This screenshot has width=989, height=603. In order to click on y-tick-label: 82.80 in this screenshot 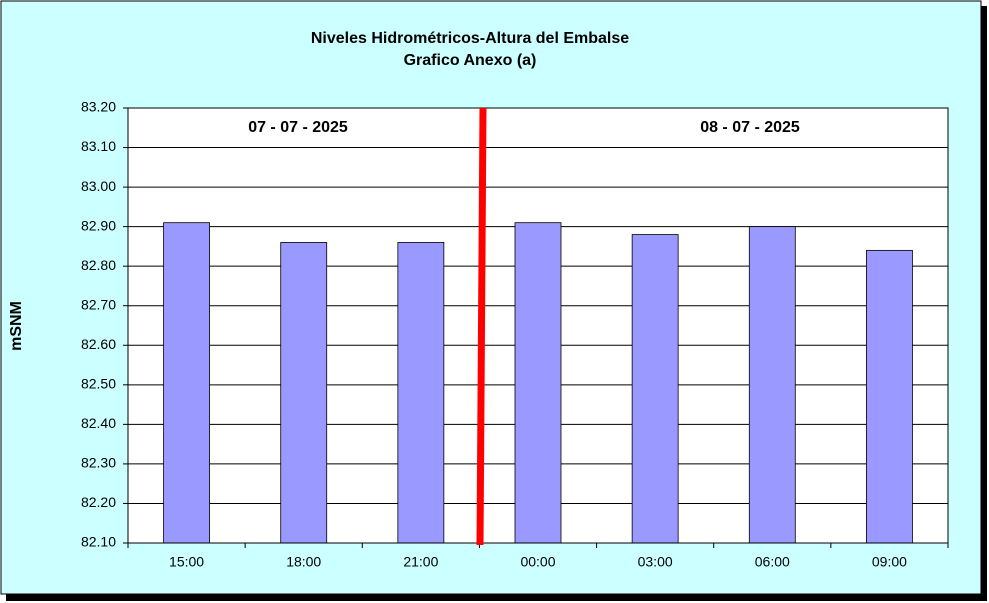, I will do `click(98, 265)`.